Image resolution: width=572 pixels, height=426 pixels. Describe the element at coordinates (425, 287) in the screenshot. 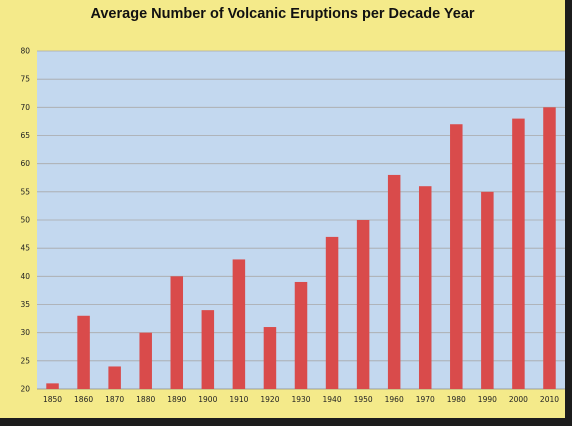

I see `bar-1970` at that location.